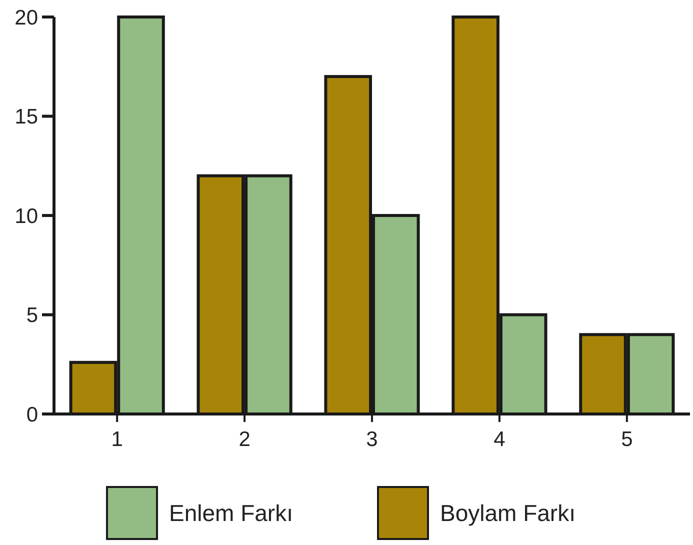 The image size is (693, 545). Describe the element at coordinates (244, 439) in the screenshot. I see `x-tick-label: 2` at that location.